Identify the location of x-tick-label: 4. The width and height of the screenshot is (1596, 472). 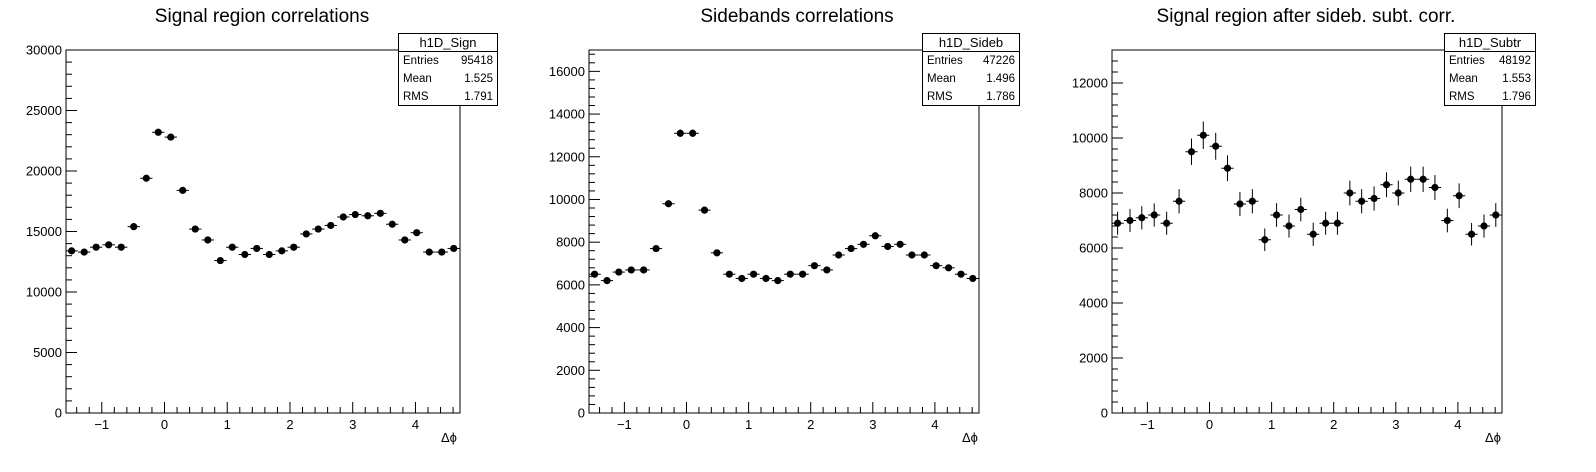
(415, 424).